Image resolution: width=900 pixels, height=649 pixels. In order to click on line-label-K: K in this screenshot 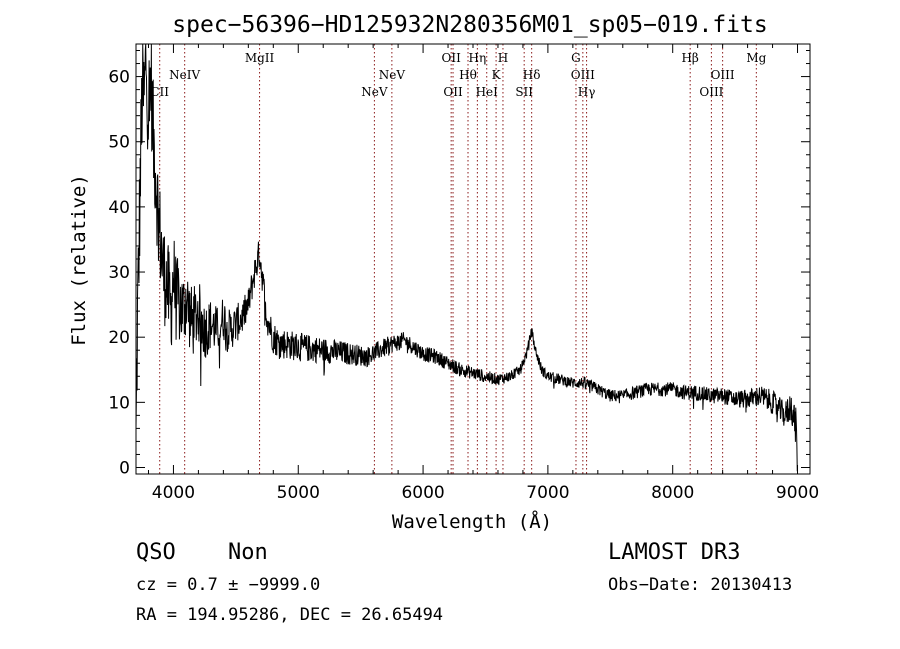, I will do `click(497, 75)`.